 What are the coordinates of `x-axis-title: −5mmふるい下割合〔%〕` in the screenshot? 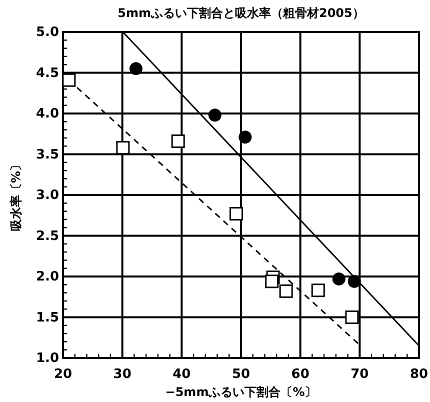 It's located at (241, 392).